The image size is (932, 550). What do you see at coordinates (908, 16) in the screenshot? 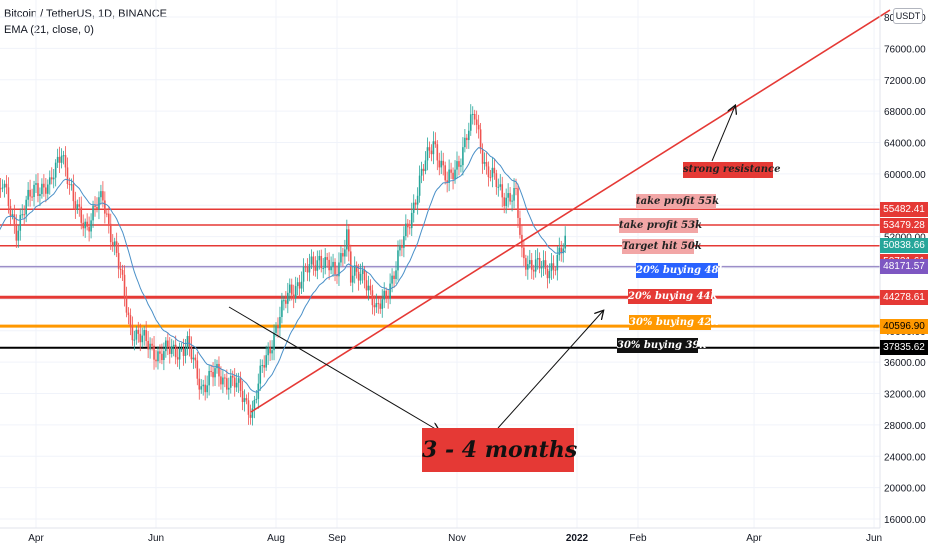
I see `currency-badge: USDT` at bounding box center [908, 16].